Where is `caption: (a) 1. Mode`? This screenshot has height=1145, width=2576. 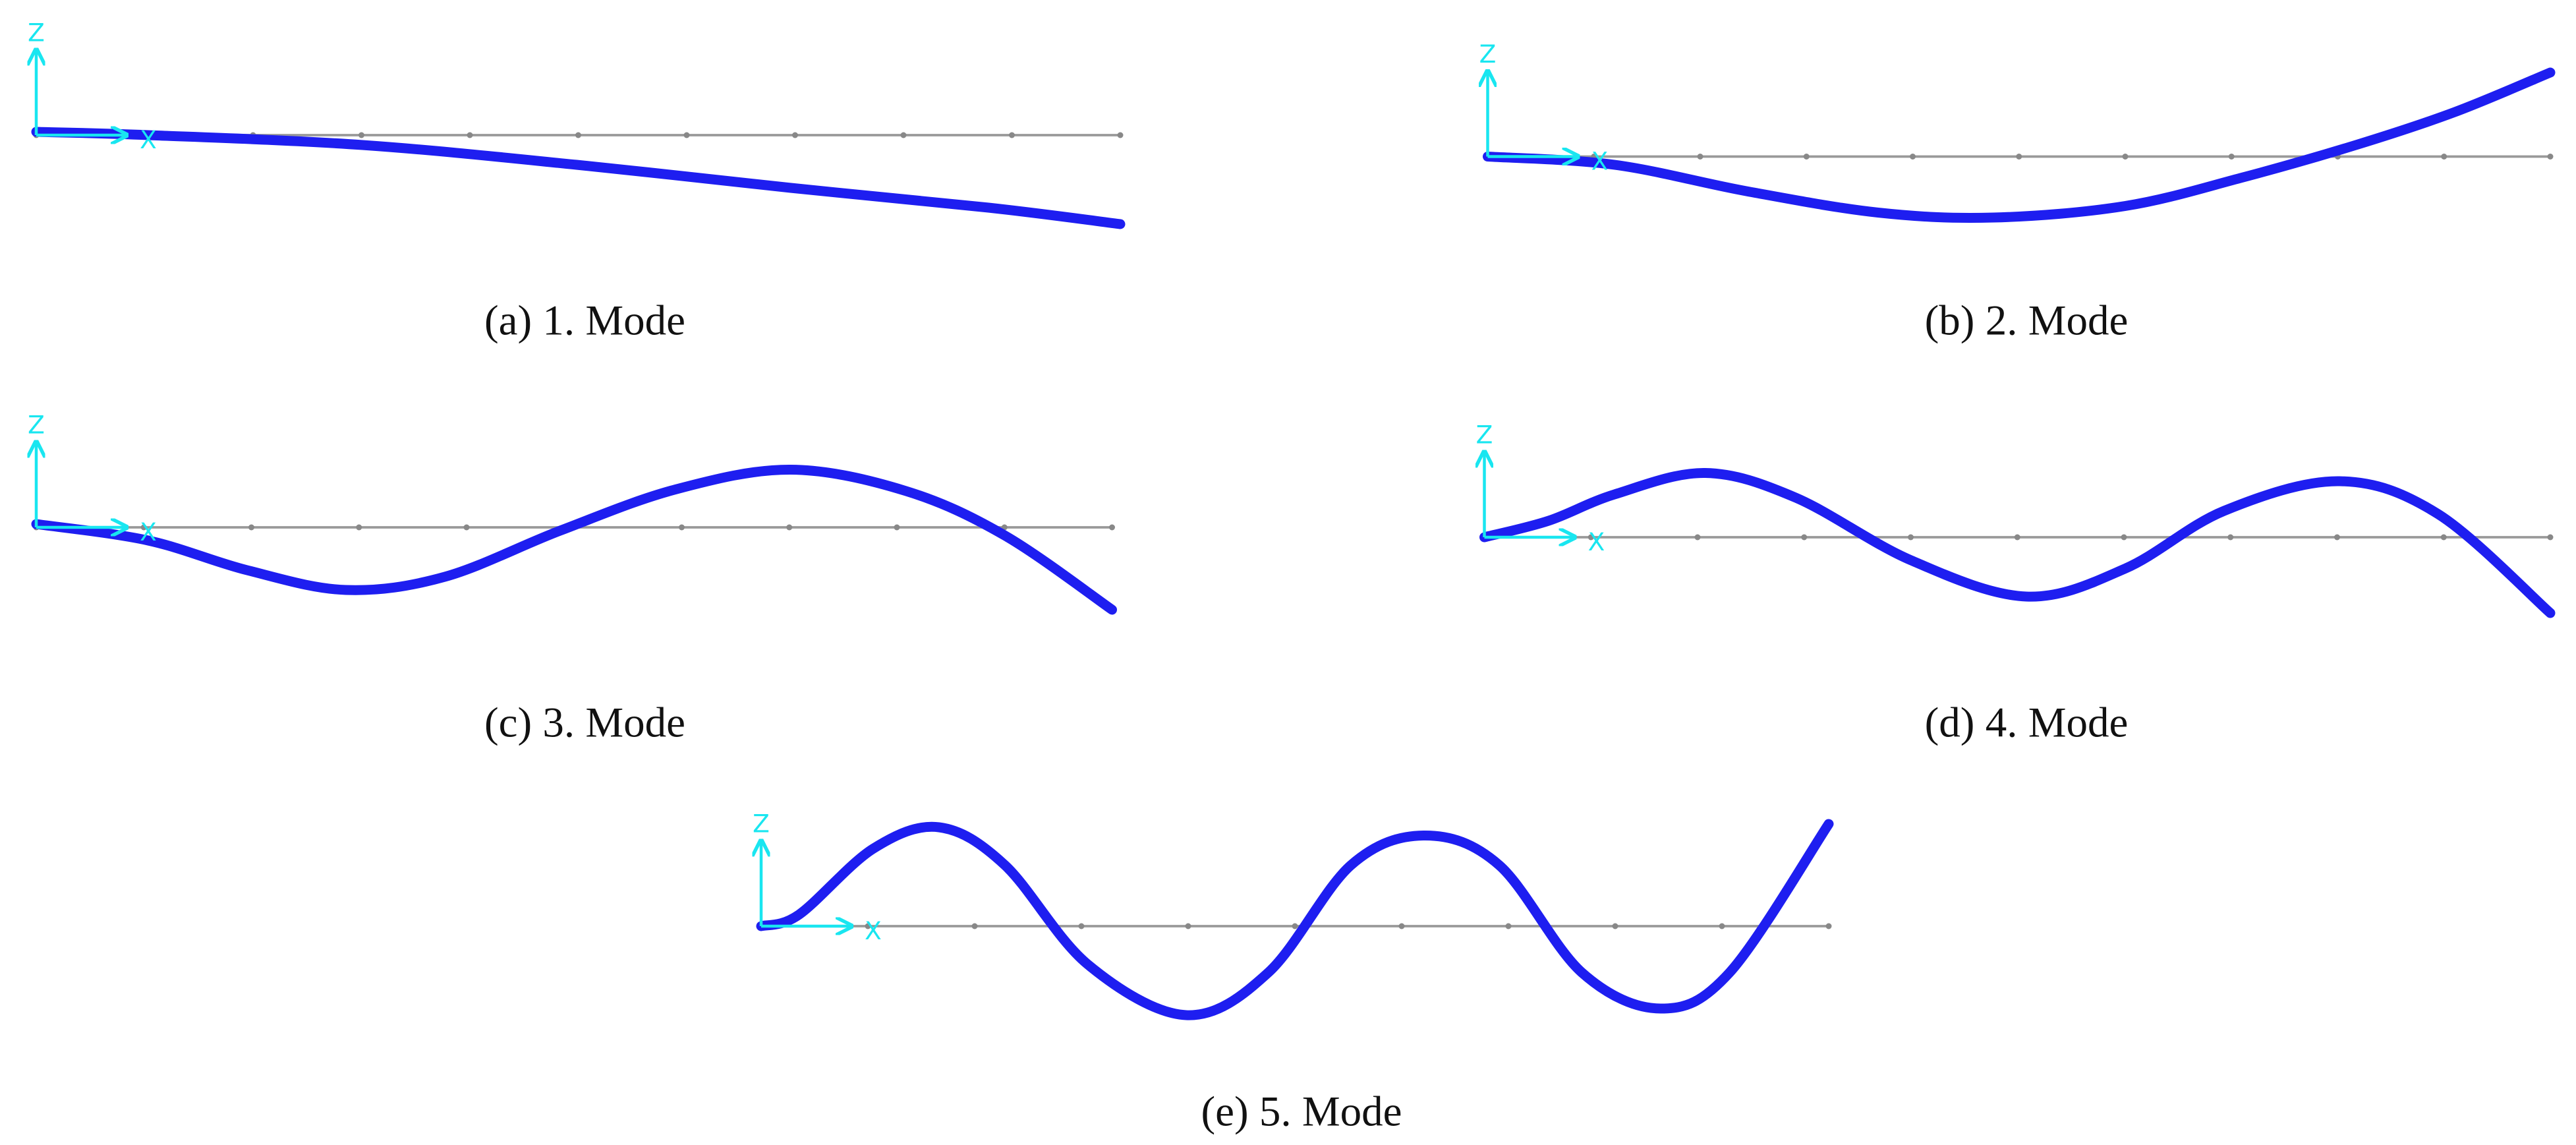 caption: (a) 1. Mode is located at coordinates (585, 321).